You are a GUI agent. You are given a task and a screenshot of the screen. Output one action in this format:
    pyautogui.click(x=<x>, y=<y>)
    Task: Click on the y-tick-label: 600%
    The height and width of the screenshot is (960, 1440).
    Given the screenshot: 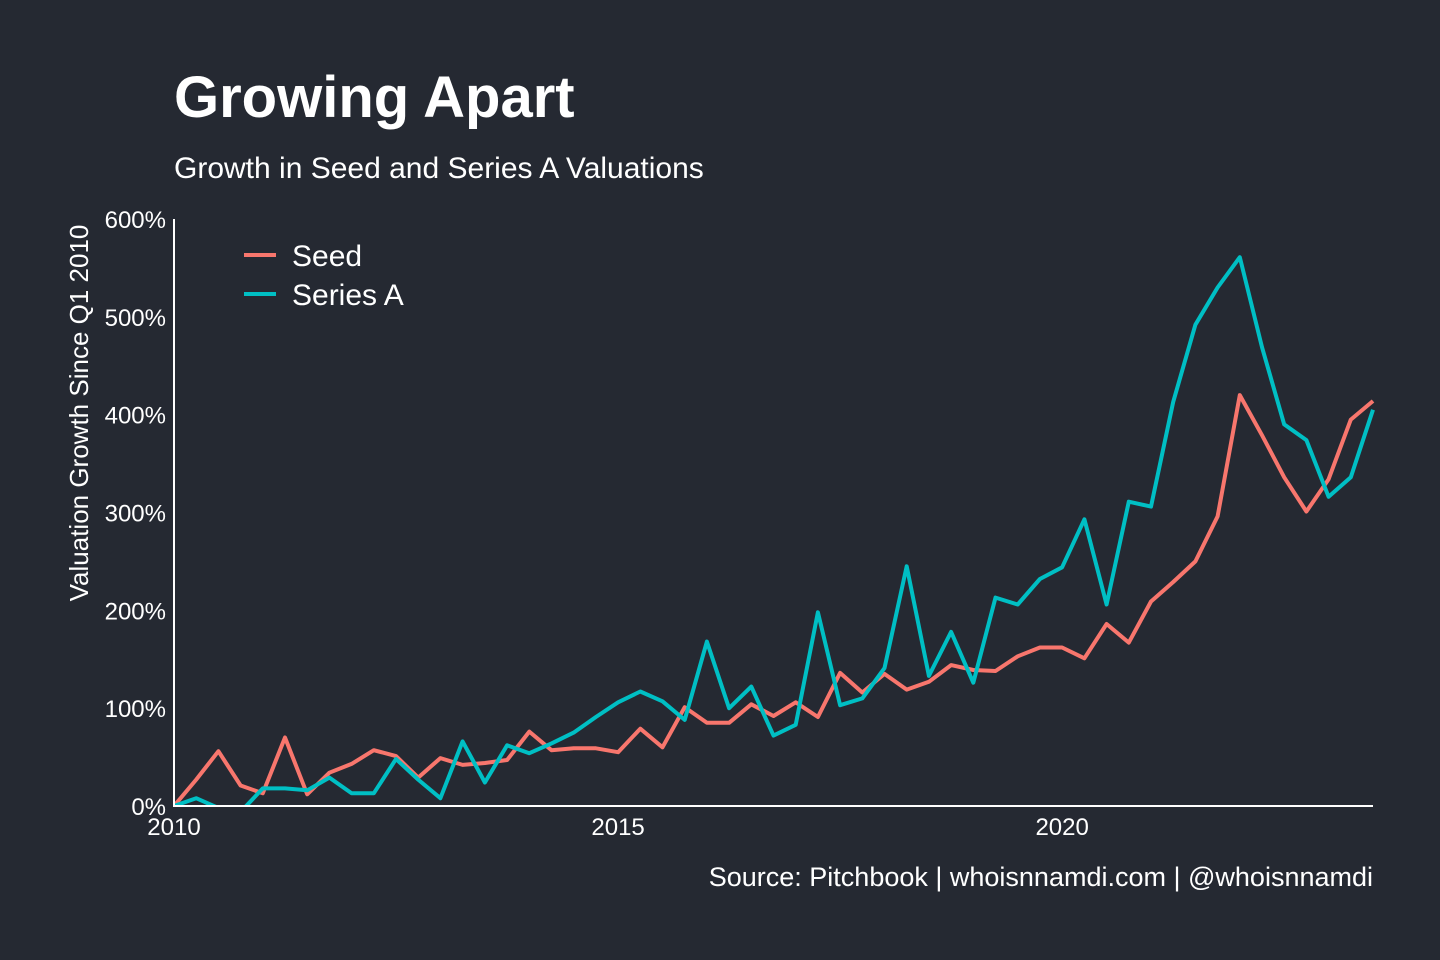 What is the action you would take?
    pyautogui.click(x=135, y=220)
    